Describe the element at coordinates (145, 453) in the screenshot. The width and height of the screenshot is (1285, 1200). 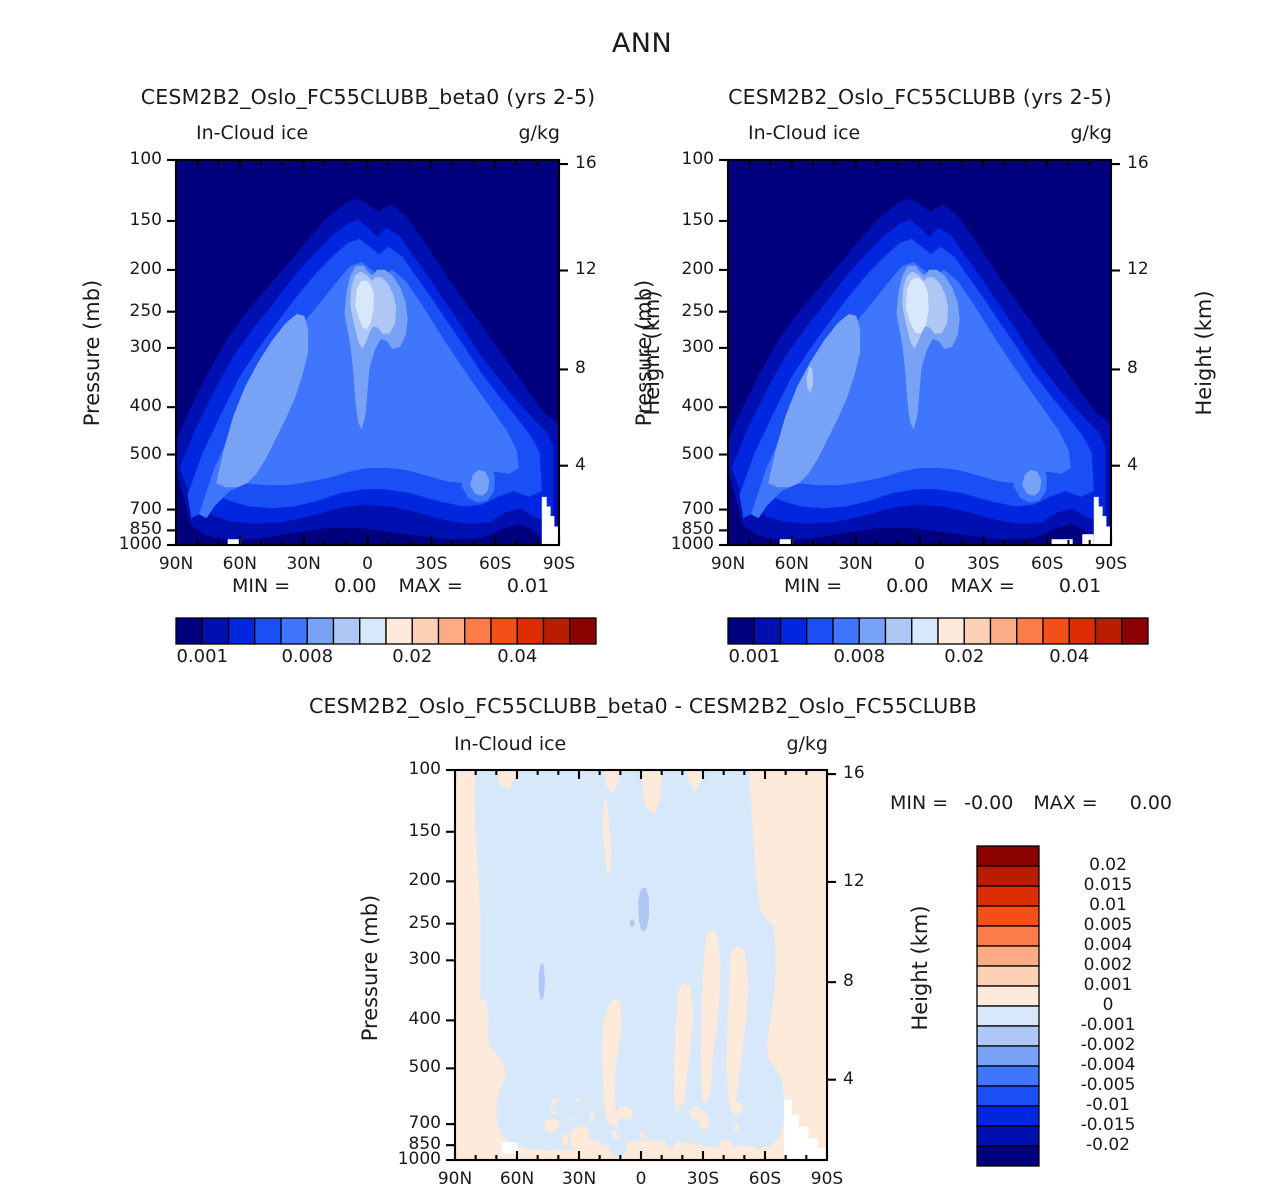
I see `pressure-tick-500: 500` at that location.